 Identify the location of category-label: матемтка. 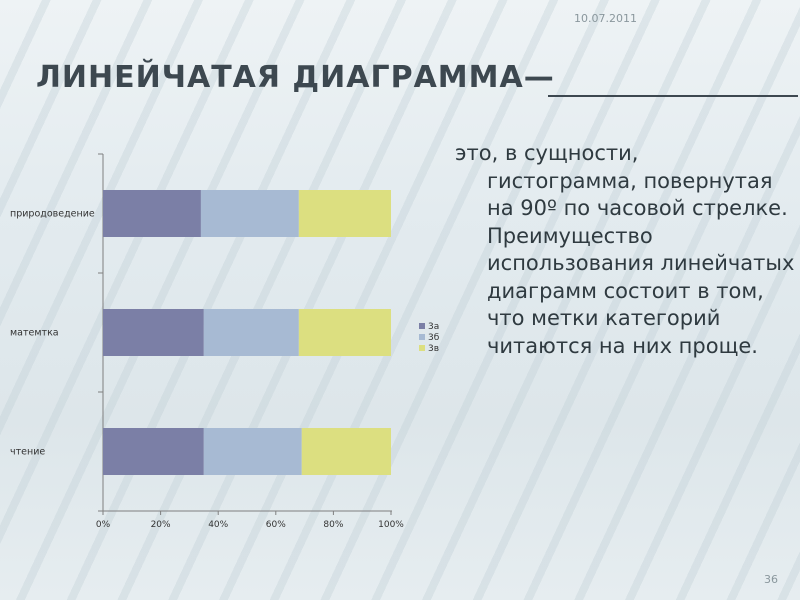
(34, 333).